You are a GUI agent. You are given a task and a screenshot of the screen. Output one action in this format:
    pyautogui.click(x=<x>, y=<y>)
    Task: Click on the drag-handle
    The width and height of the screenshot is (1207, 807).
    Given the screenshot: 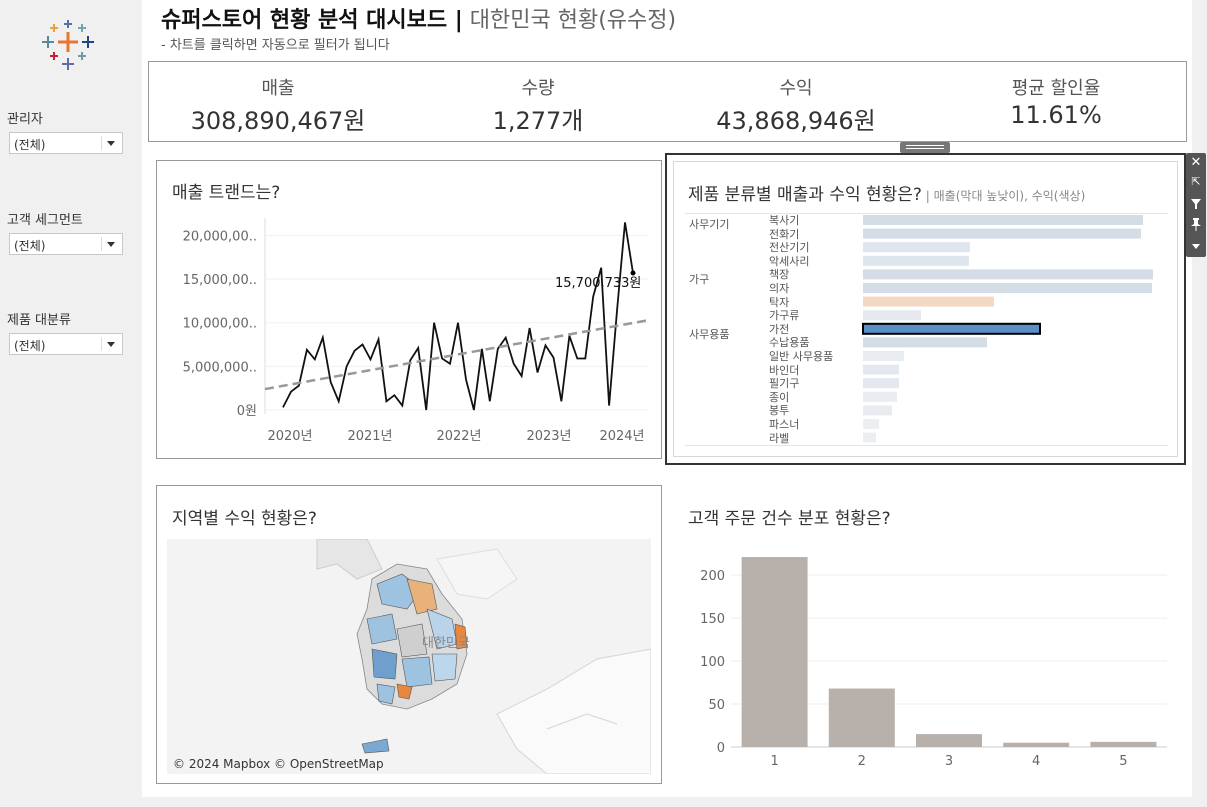 What is the action you would take?
    pyautogui.click(x=925, y=147)
    